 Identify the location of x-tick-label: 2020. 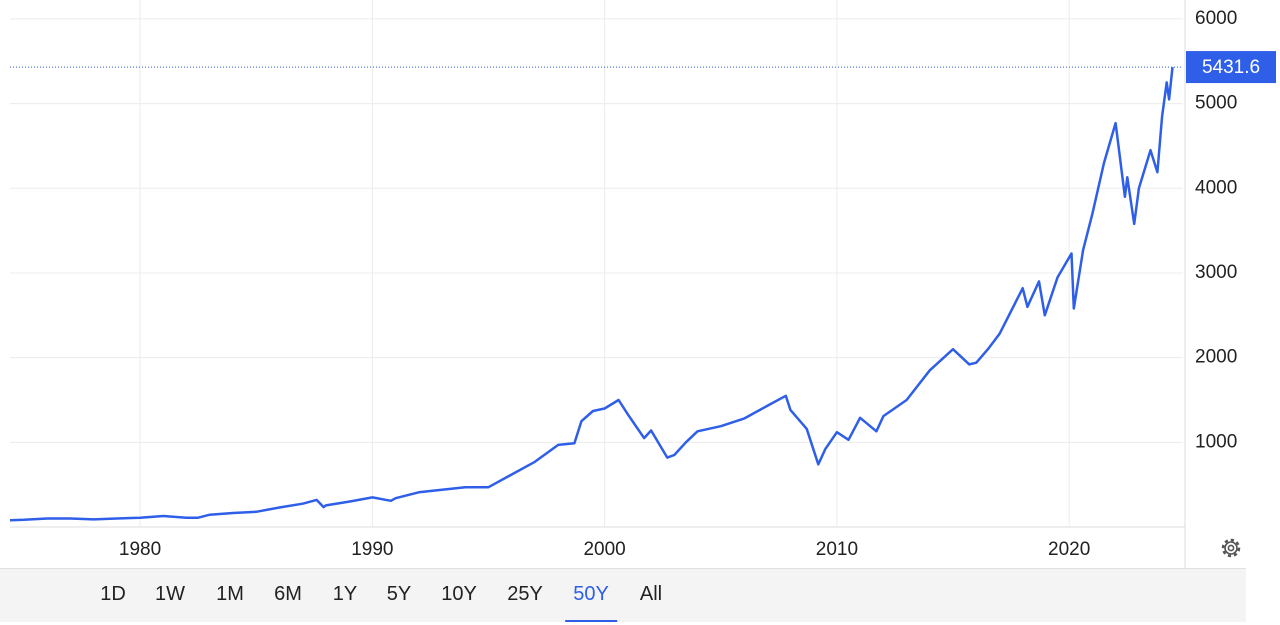
(1069, 549).